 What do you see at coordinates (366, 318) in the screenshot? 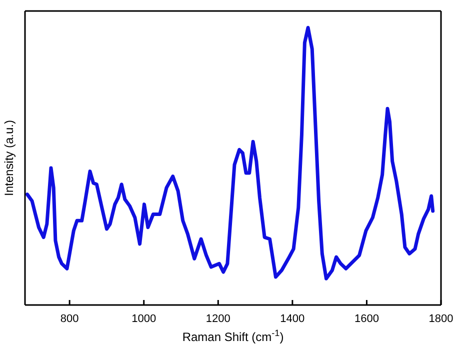
I see `x-tick-label: 1600` at bounding box center [366, 318].